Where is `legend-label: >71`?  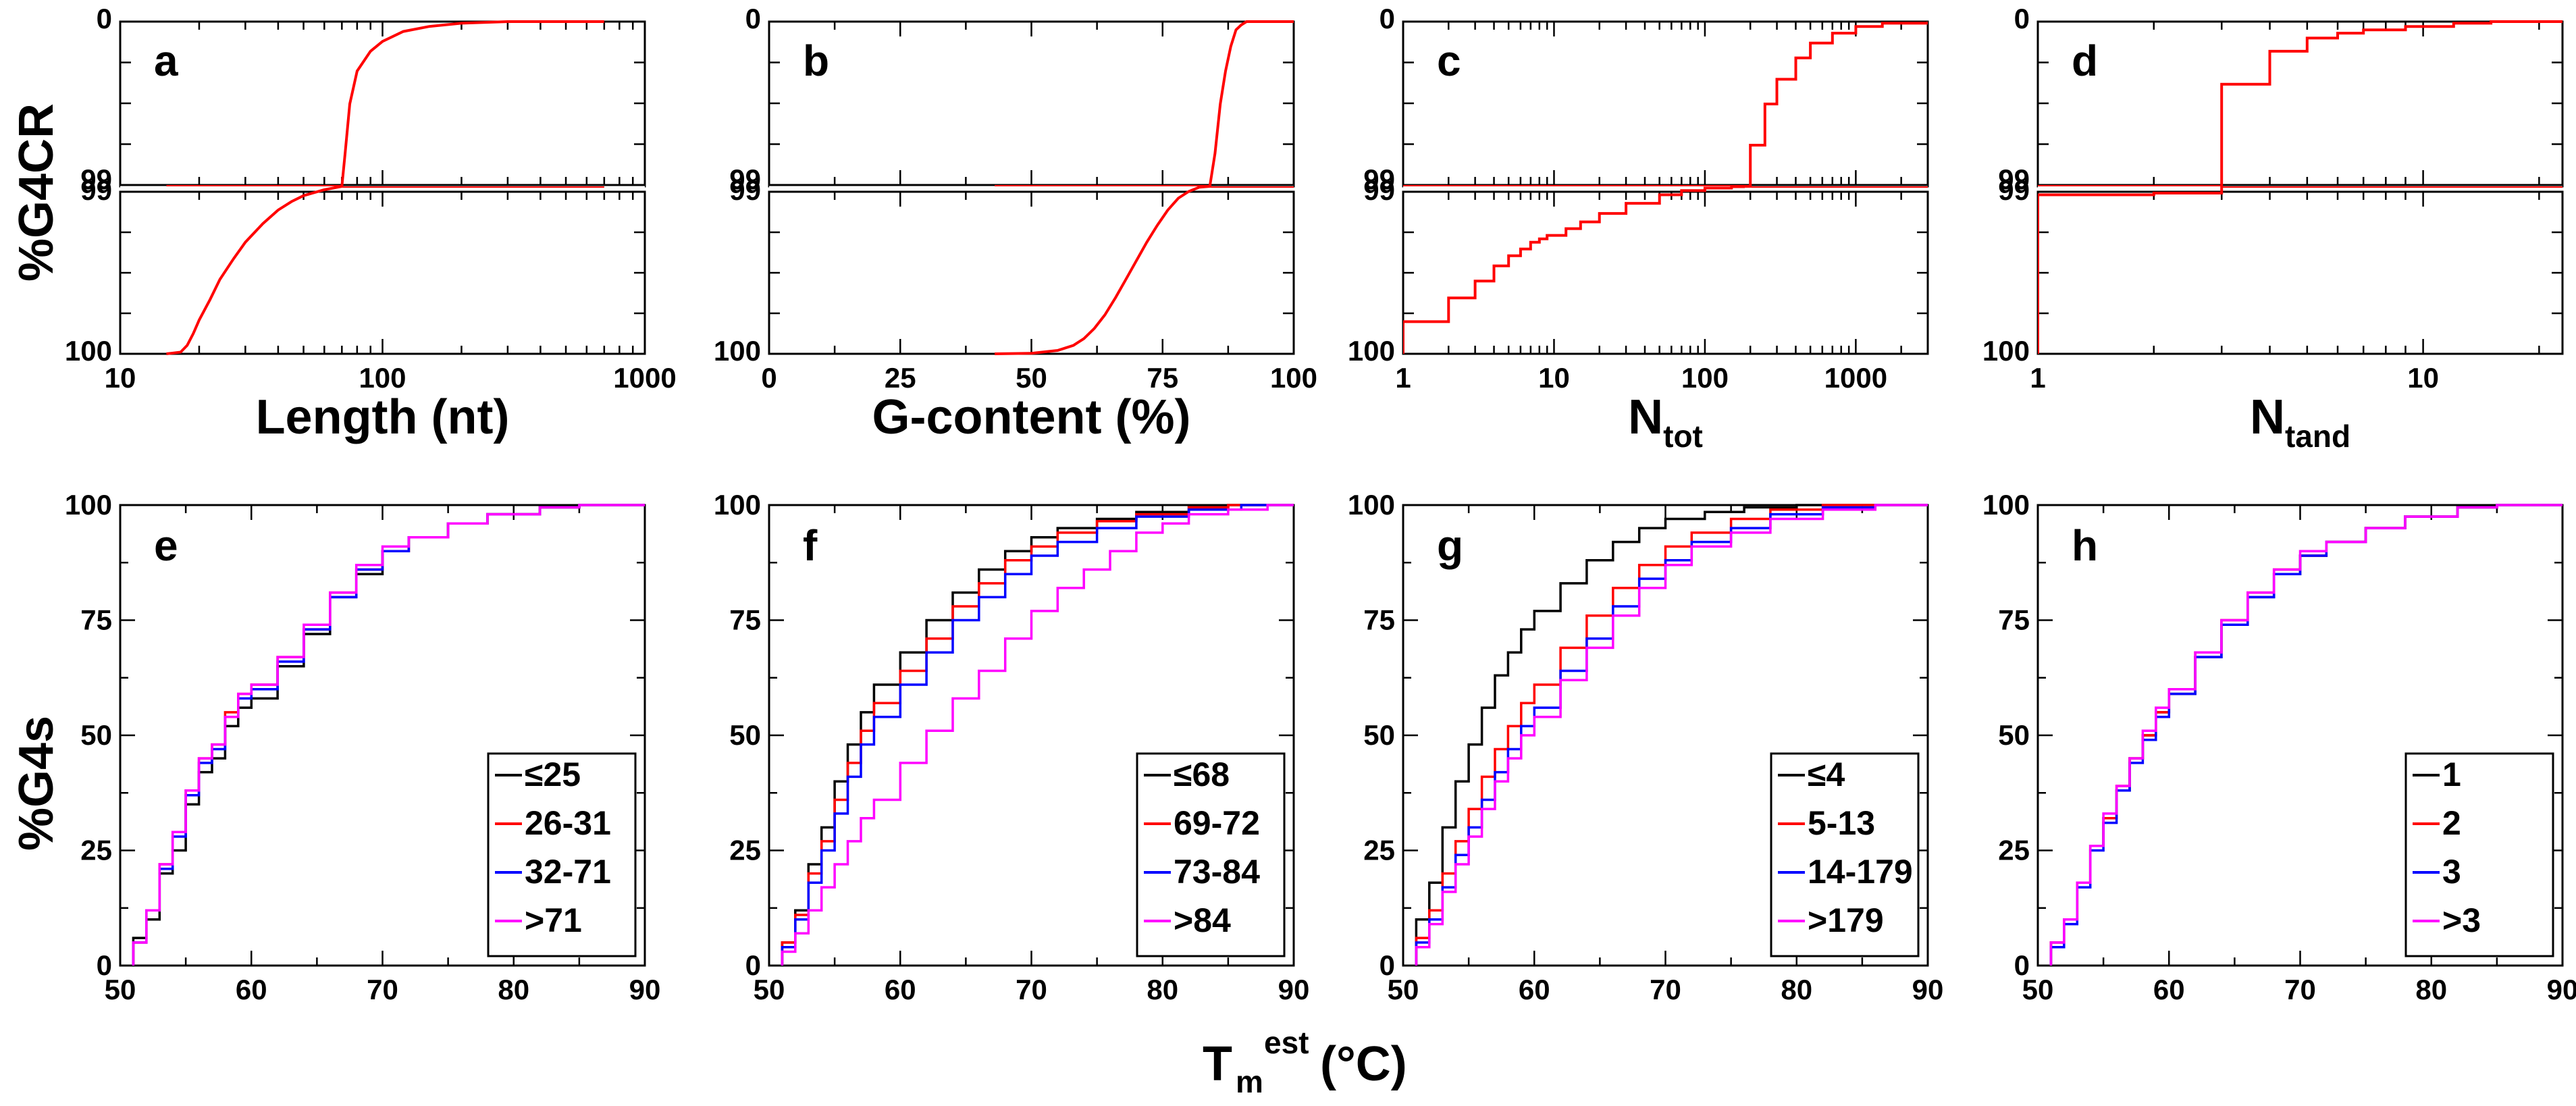 legend-label: >71 is located at coordinates (553, 920).